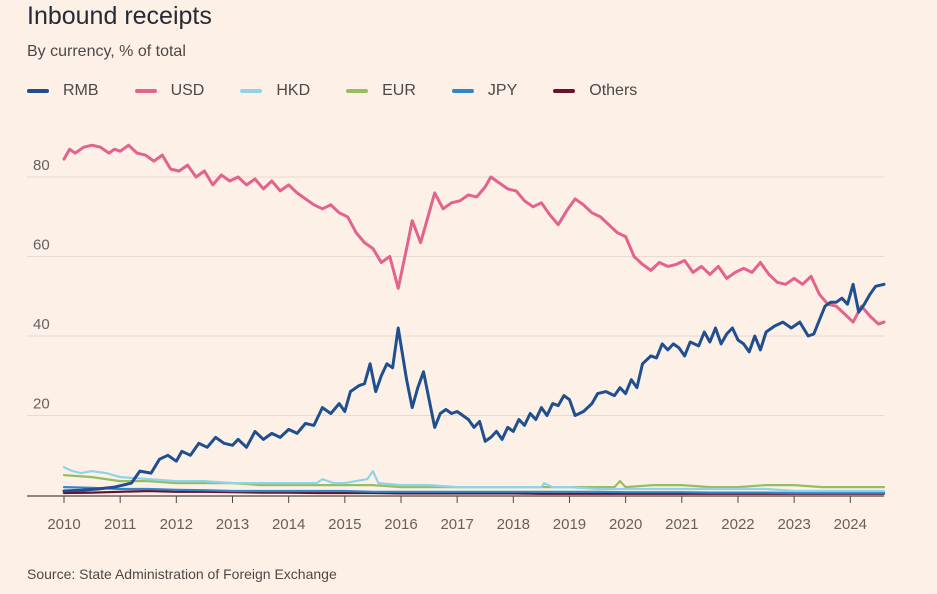 This screenshot has width=937, height=594. What do you see at coordinates (344, 524) in the screenshot?
I see `x-tick-label: 2015` at bounding box center [344, 524].